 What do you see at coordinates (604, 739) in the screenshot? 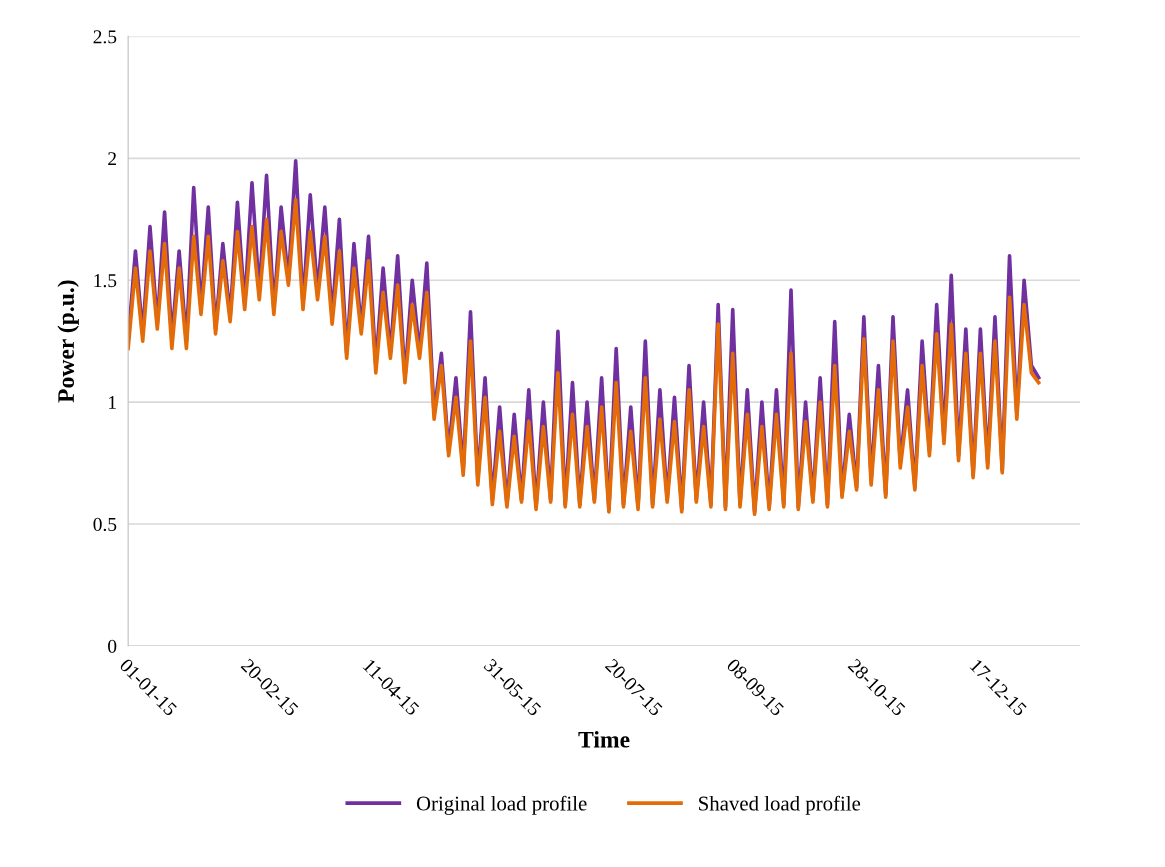
I see `x-axis-title: Time` at bounding box center [604, 739].